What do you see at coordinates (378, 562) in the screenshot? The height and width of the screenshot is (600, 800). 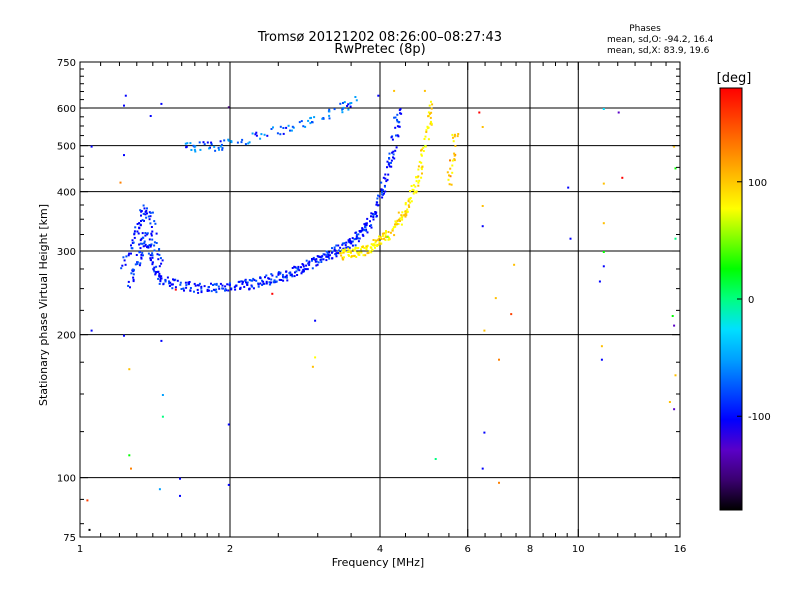 I see `x-axis-label: Frequency [MHz]` at bounding box center [378, 562].